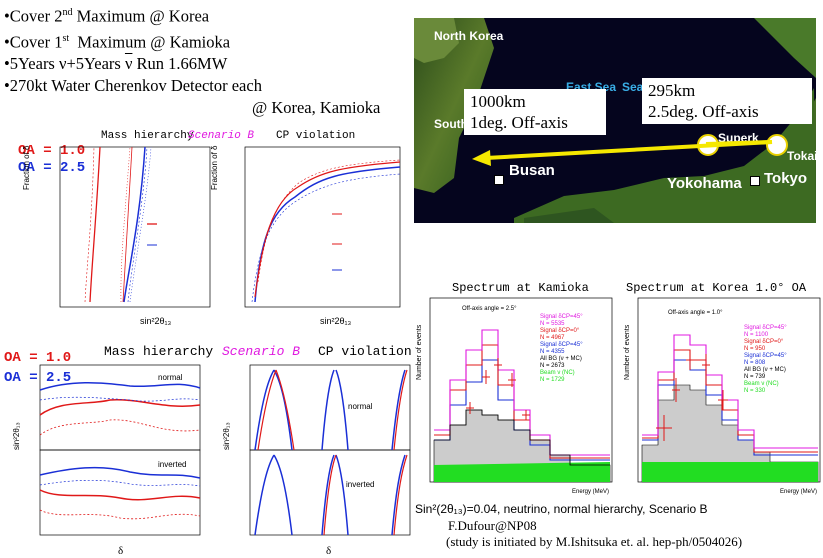  I want to click on lower-oa1-label: OA = 1.0, so click(38, 358).